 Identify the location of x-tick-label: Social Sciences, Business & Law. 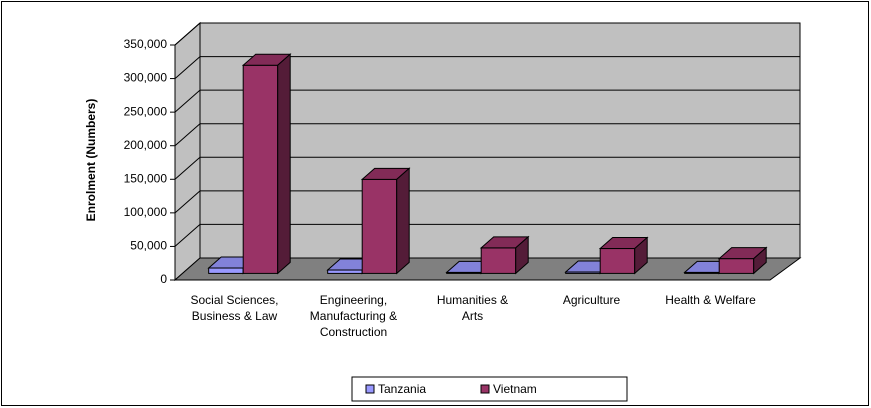
(234, 308).